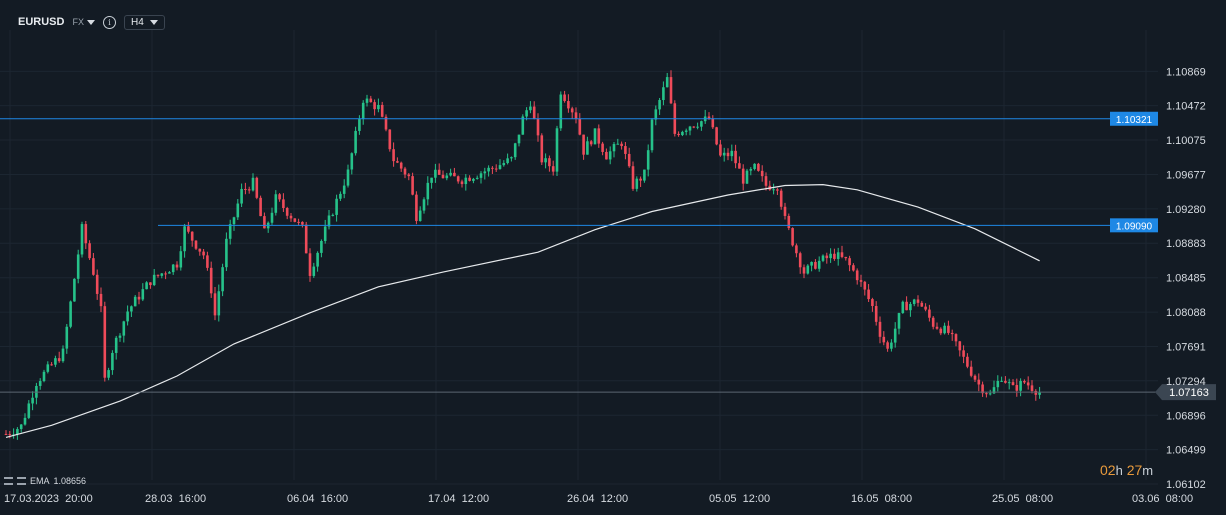  Describe the element at coordinates (41, 22) in the screenshot. I see `symbol-label: EURUSD` at that location.